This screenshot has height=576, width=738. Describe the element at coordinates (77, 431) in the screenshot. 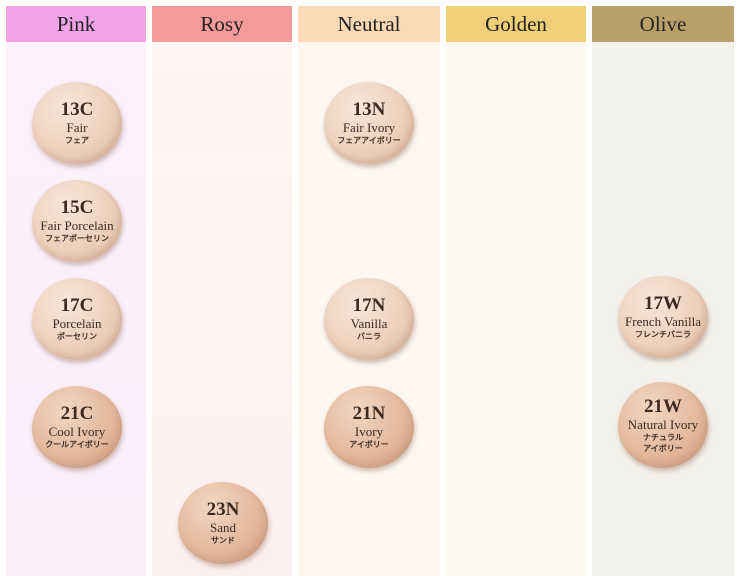

I see `shade-name: Cool Ivory` at that location.